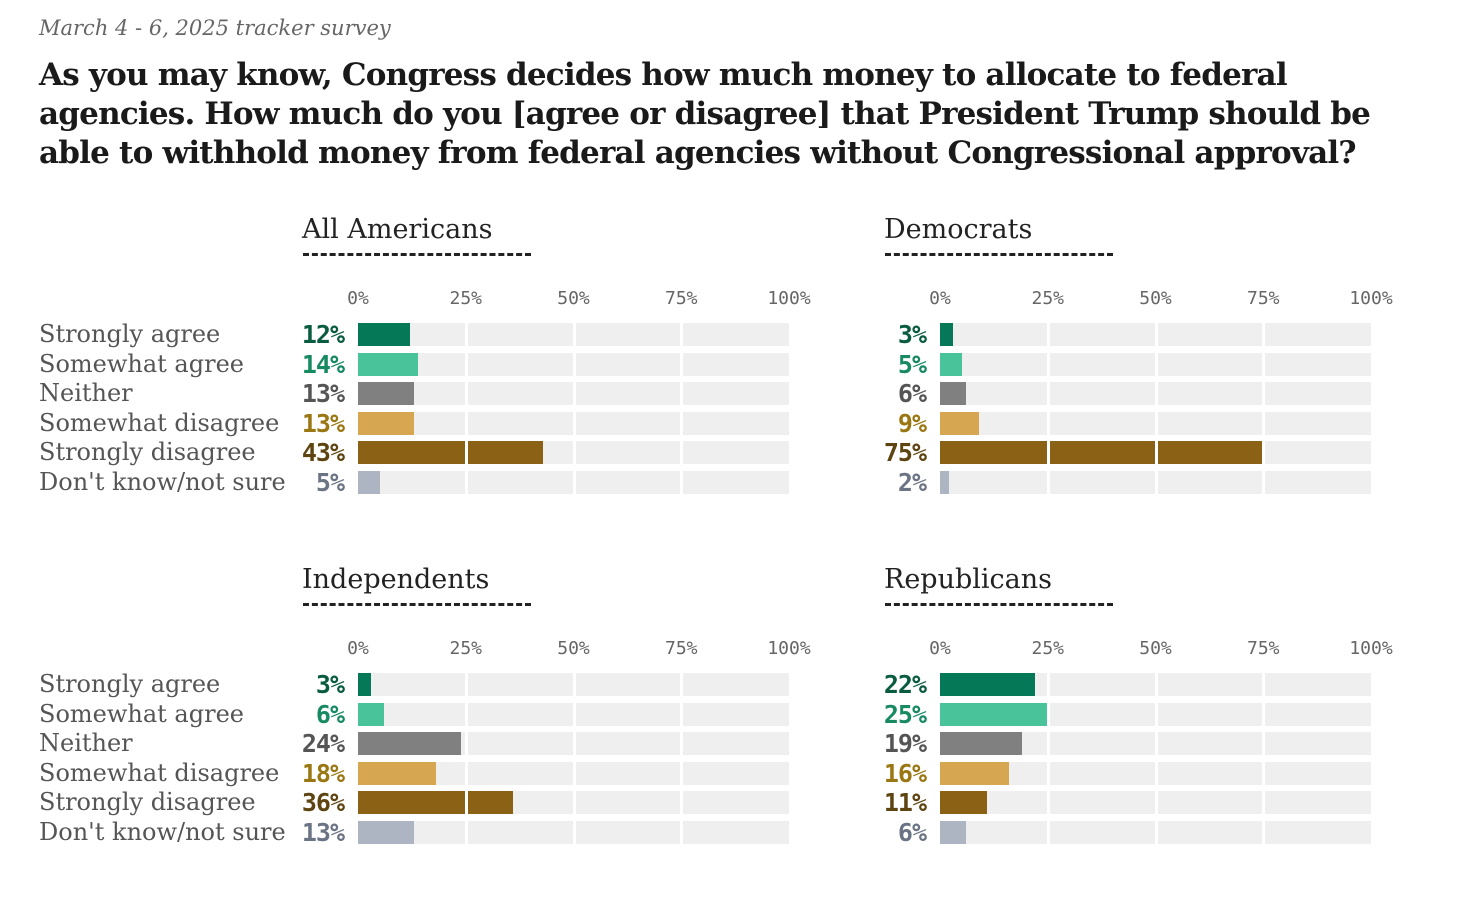  What do you see at coordinates (905, 684) in the screenshot?
I see `value-label: 22%` at bounding box center [905, 684].